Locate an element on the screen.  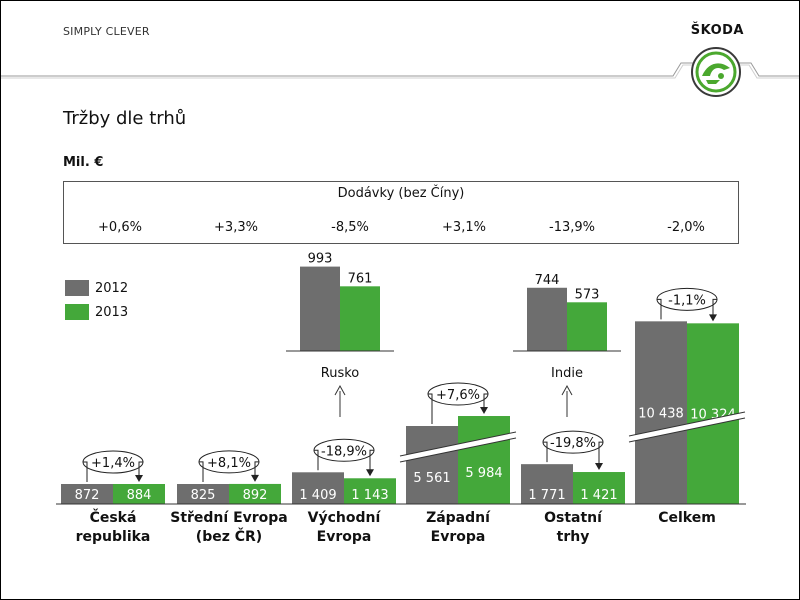
axis-break-celkem is located at coordinates (687, 427).